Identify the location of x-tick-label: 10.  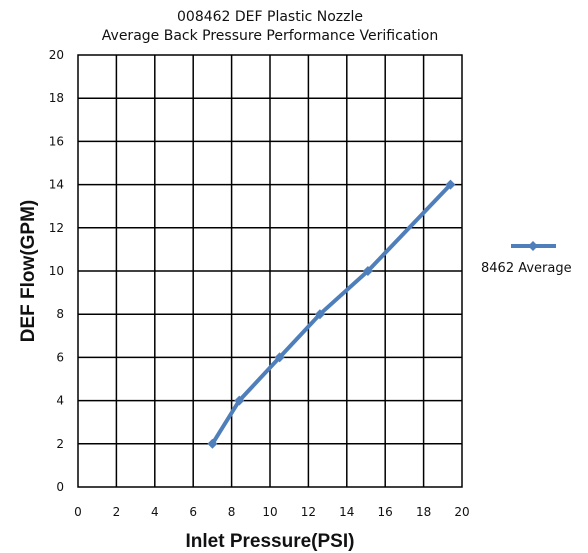
(269, 512).